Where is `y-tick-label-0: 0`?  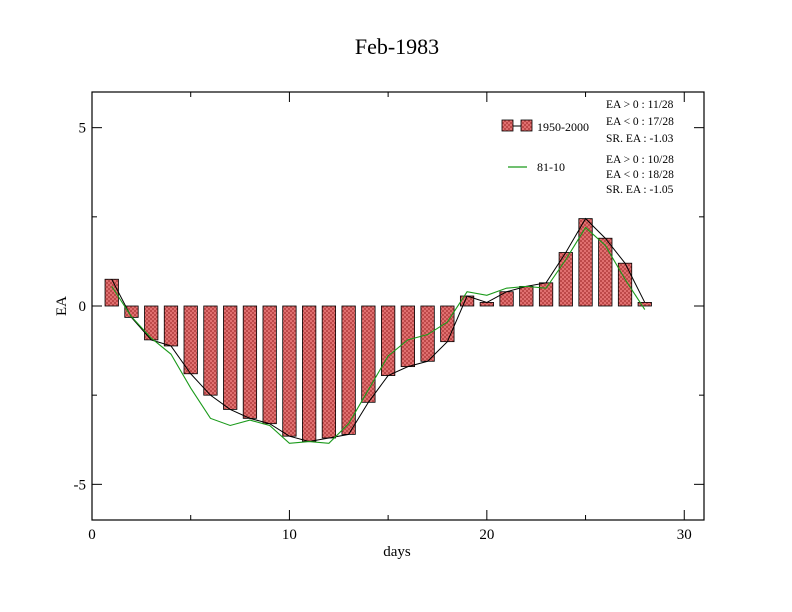 y-tick-label-0: 0 is located at coordinates (83, 307).